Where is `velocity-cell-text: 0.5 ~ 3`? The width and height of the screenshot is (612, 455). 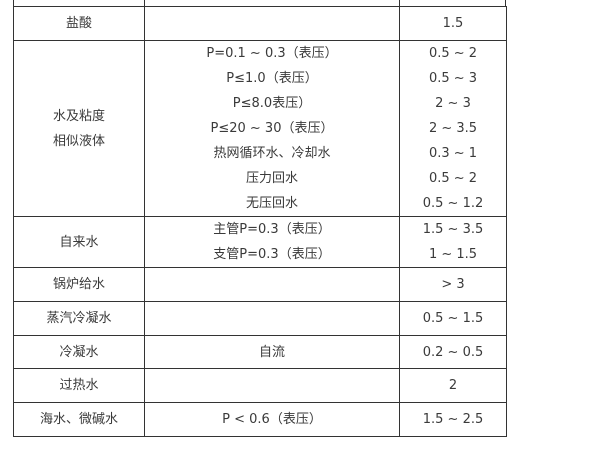
velocity-cell-text: 0.5 ~ 3 is located at coordinates (453, 78).